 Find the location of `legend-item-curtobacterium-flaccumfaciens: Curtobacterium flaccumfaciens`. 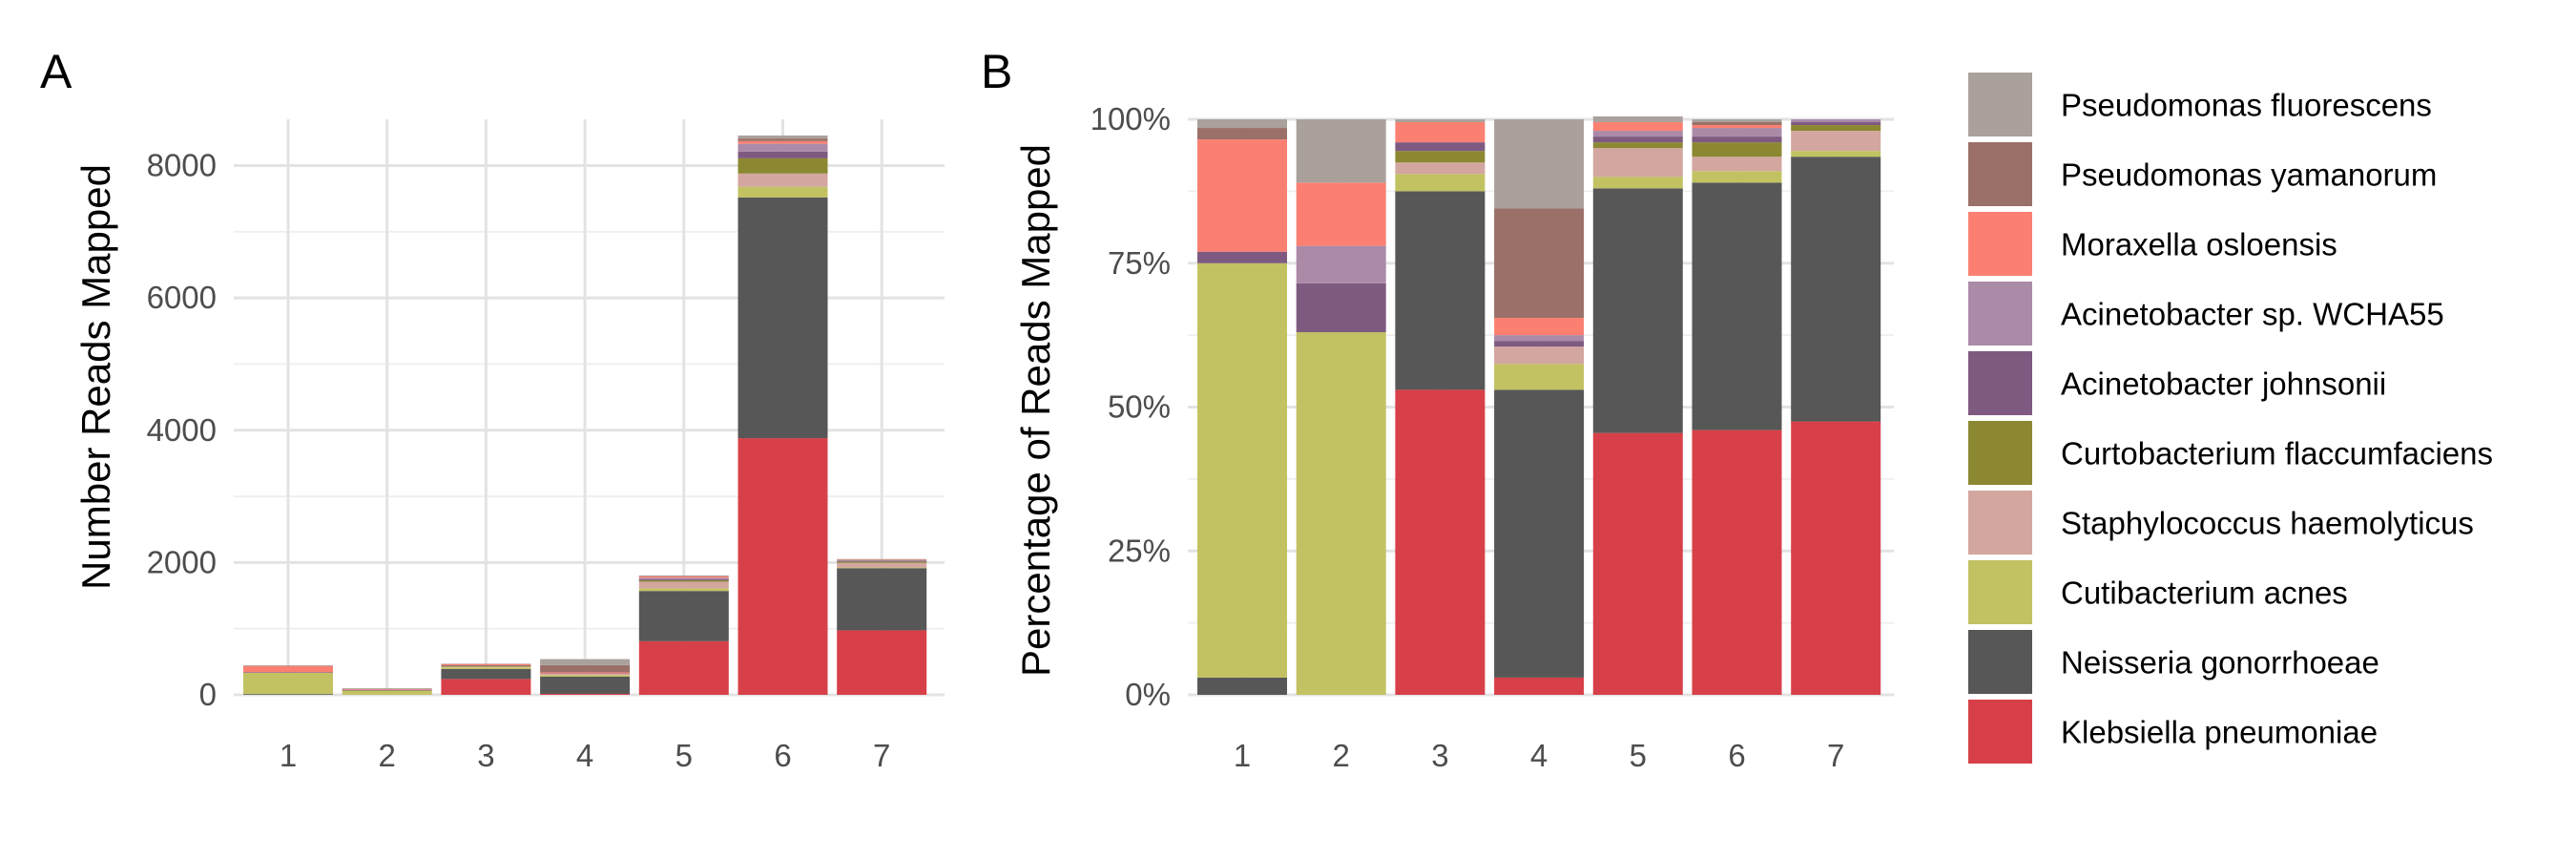

legend-item-curtobacterium-flaccumfaciens: Curtobacterium flaccumfaciens is located at coordinates (2230, 453).